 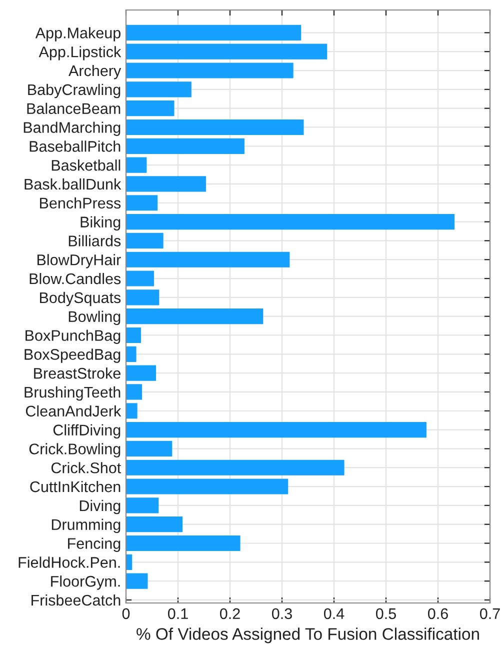 I want to click on y-tick-label: App.Lipstick, so click(x=80, y=53).